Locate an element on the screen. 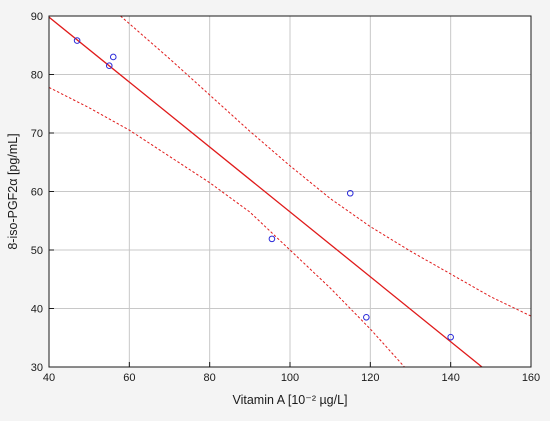 Image resolution: width=550 pixels, height=421 pixels. x-tick-label: 120 is located at coordinates (370, 378).